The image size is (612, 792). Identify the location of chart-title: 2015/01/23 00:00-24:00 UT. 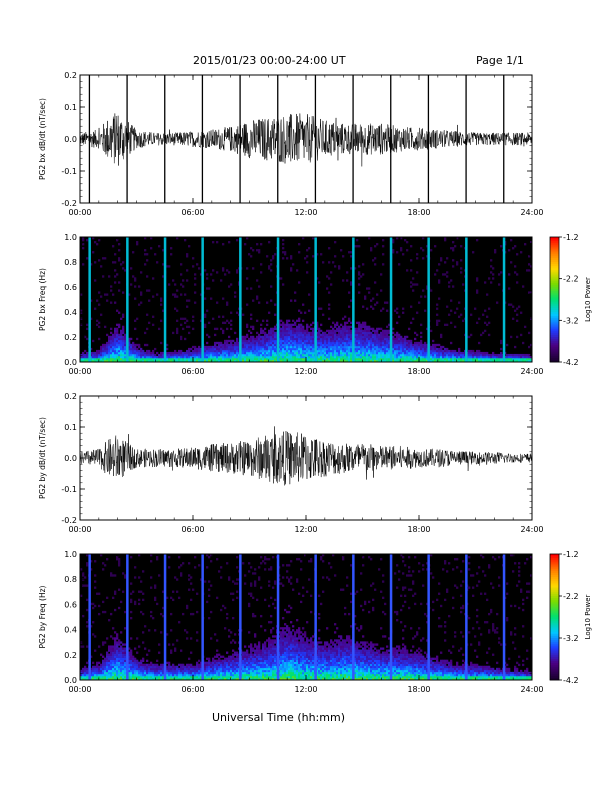
(269, 60).